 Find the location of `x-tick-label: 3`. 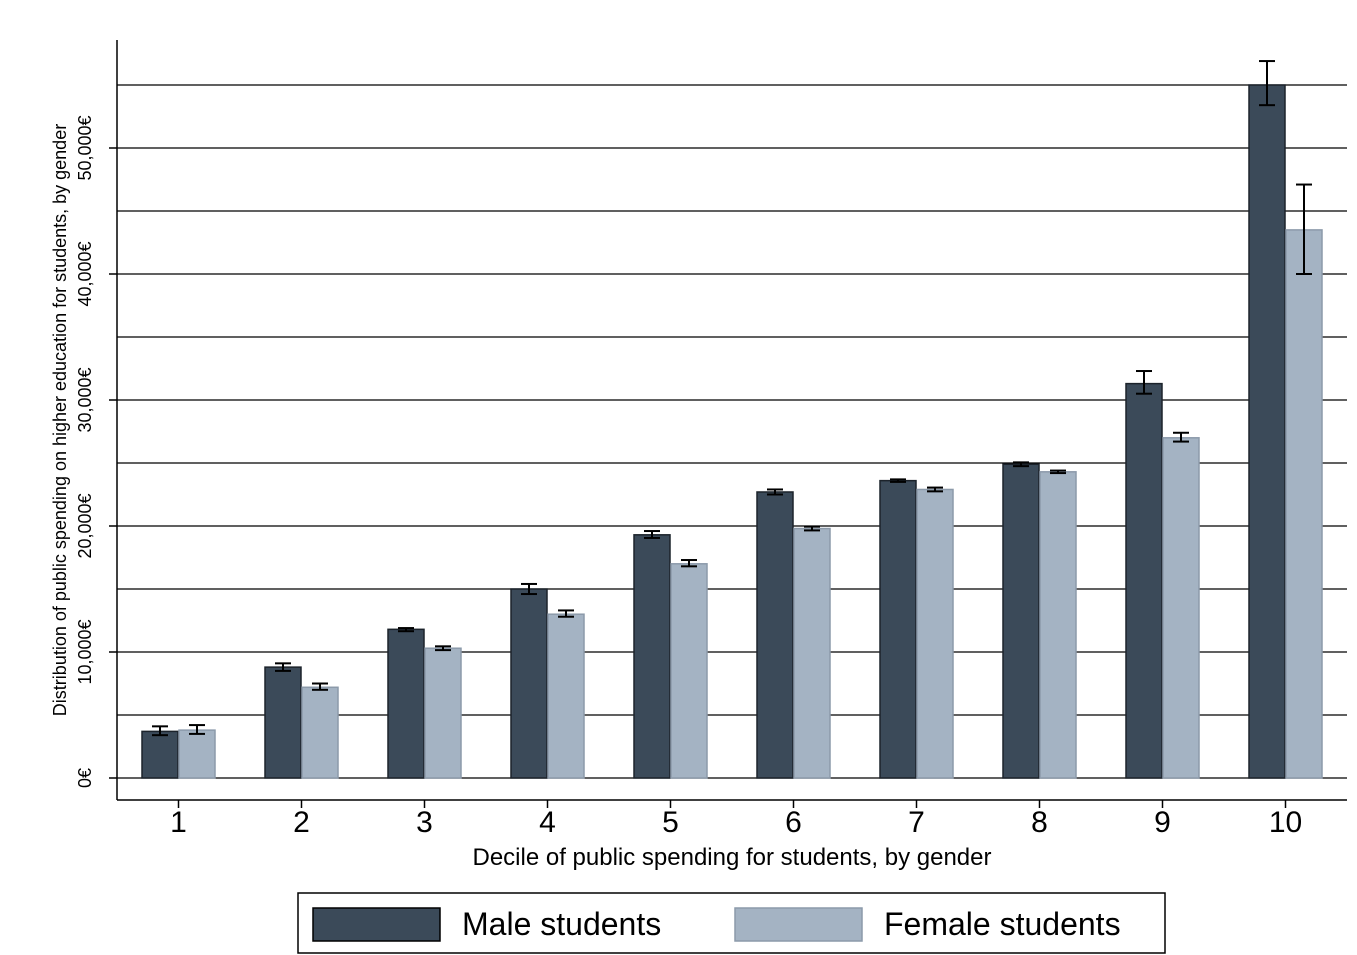

x-tick-label: 3 is located at coordinates (424, 822).